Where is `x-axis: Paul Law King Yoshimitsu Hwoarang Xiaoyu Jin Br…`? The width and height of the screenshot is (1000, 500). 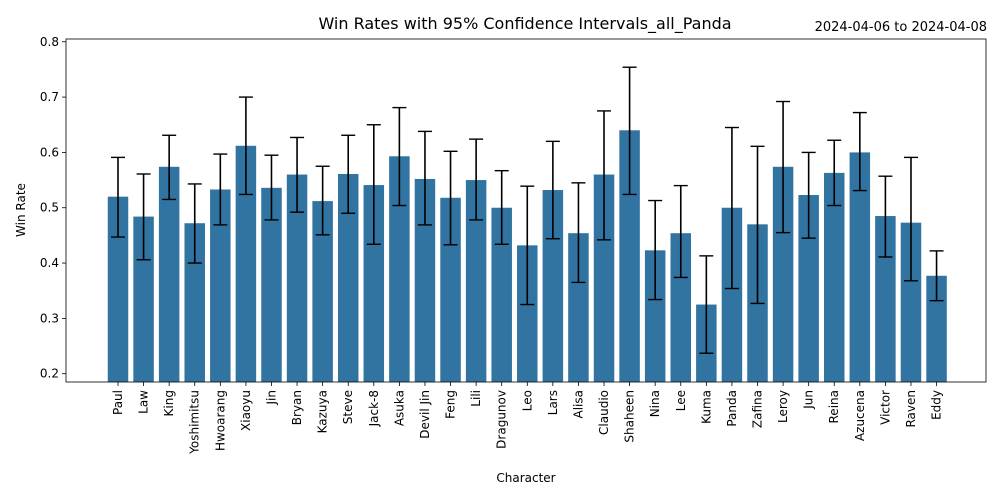 x-axis: Paul Law King Yoshimitsu Hwoarang Xiaoyu Jin Br… is located at coordinates (527, 418).